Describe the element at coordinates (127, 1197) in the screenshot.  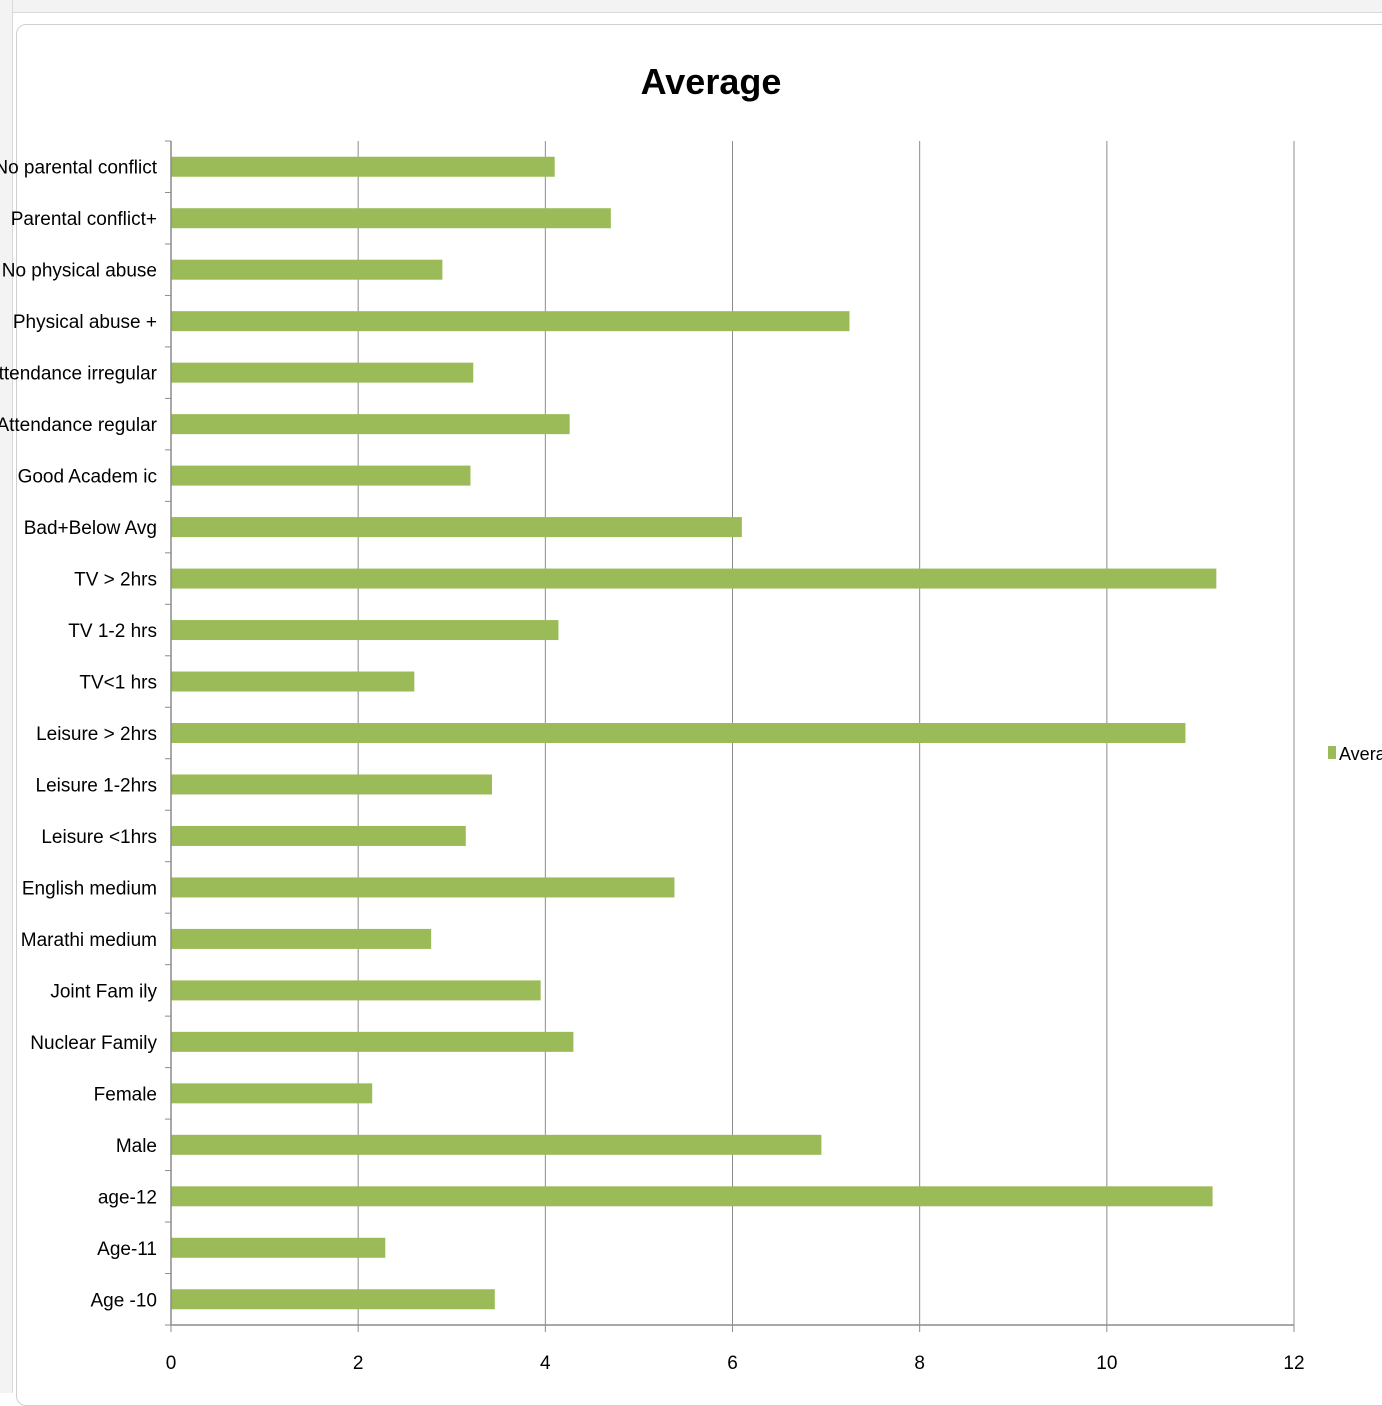
I see `category-label: age-12` at that location.